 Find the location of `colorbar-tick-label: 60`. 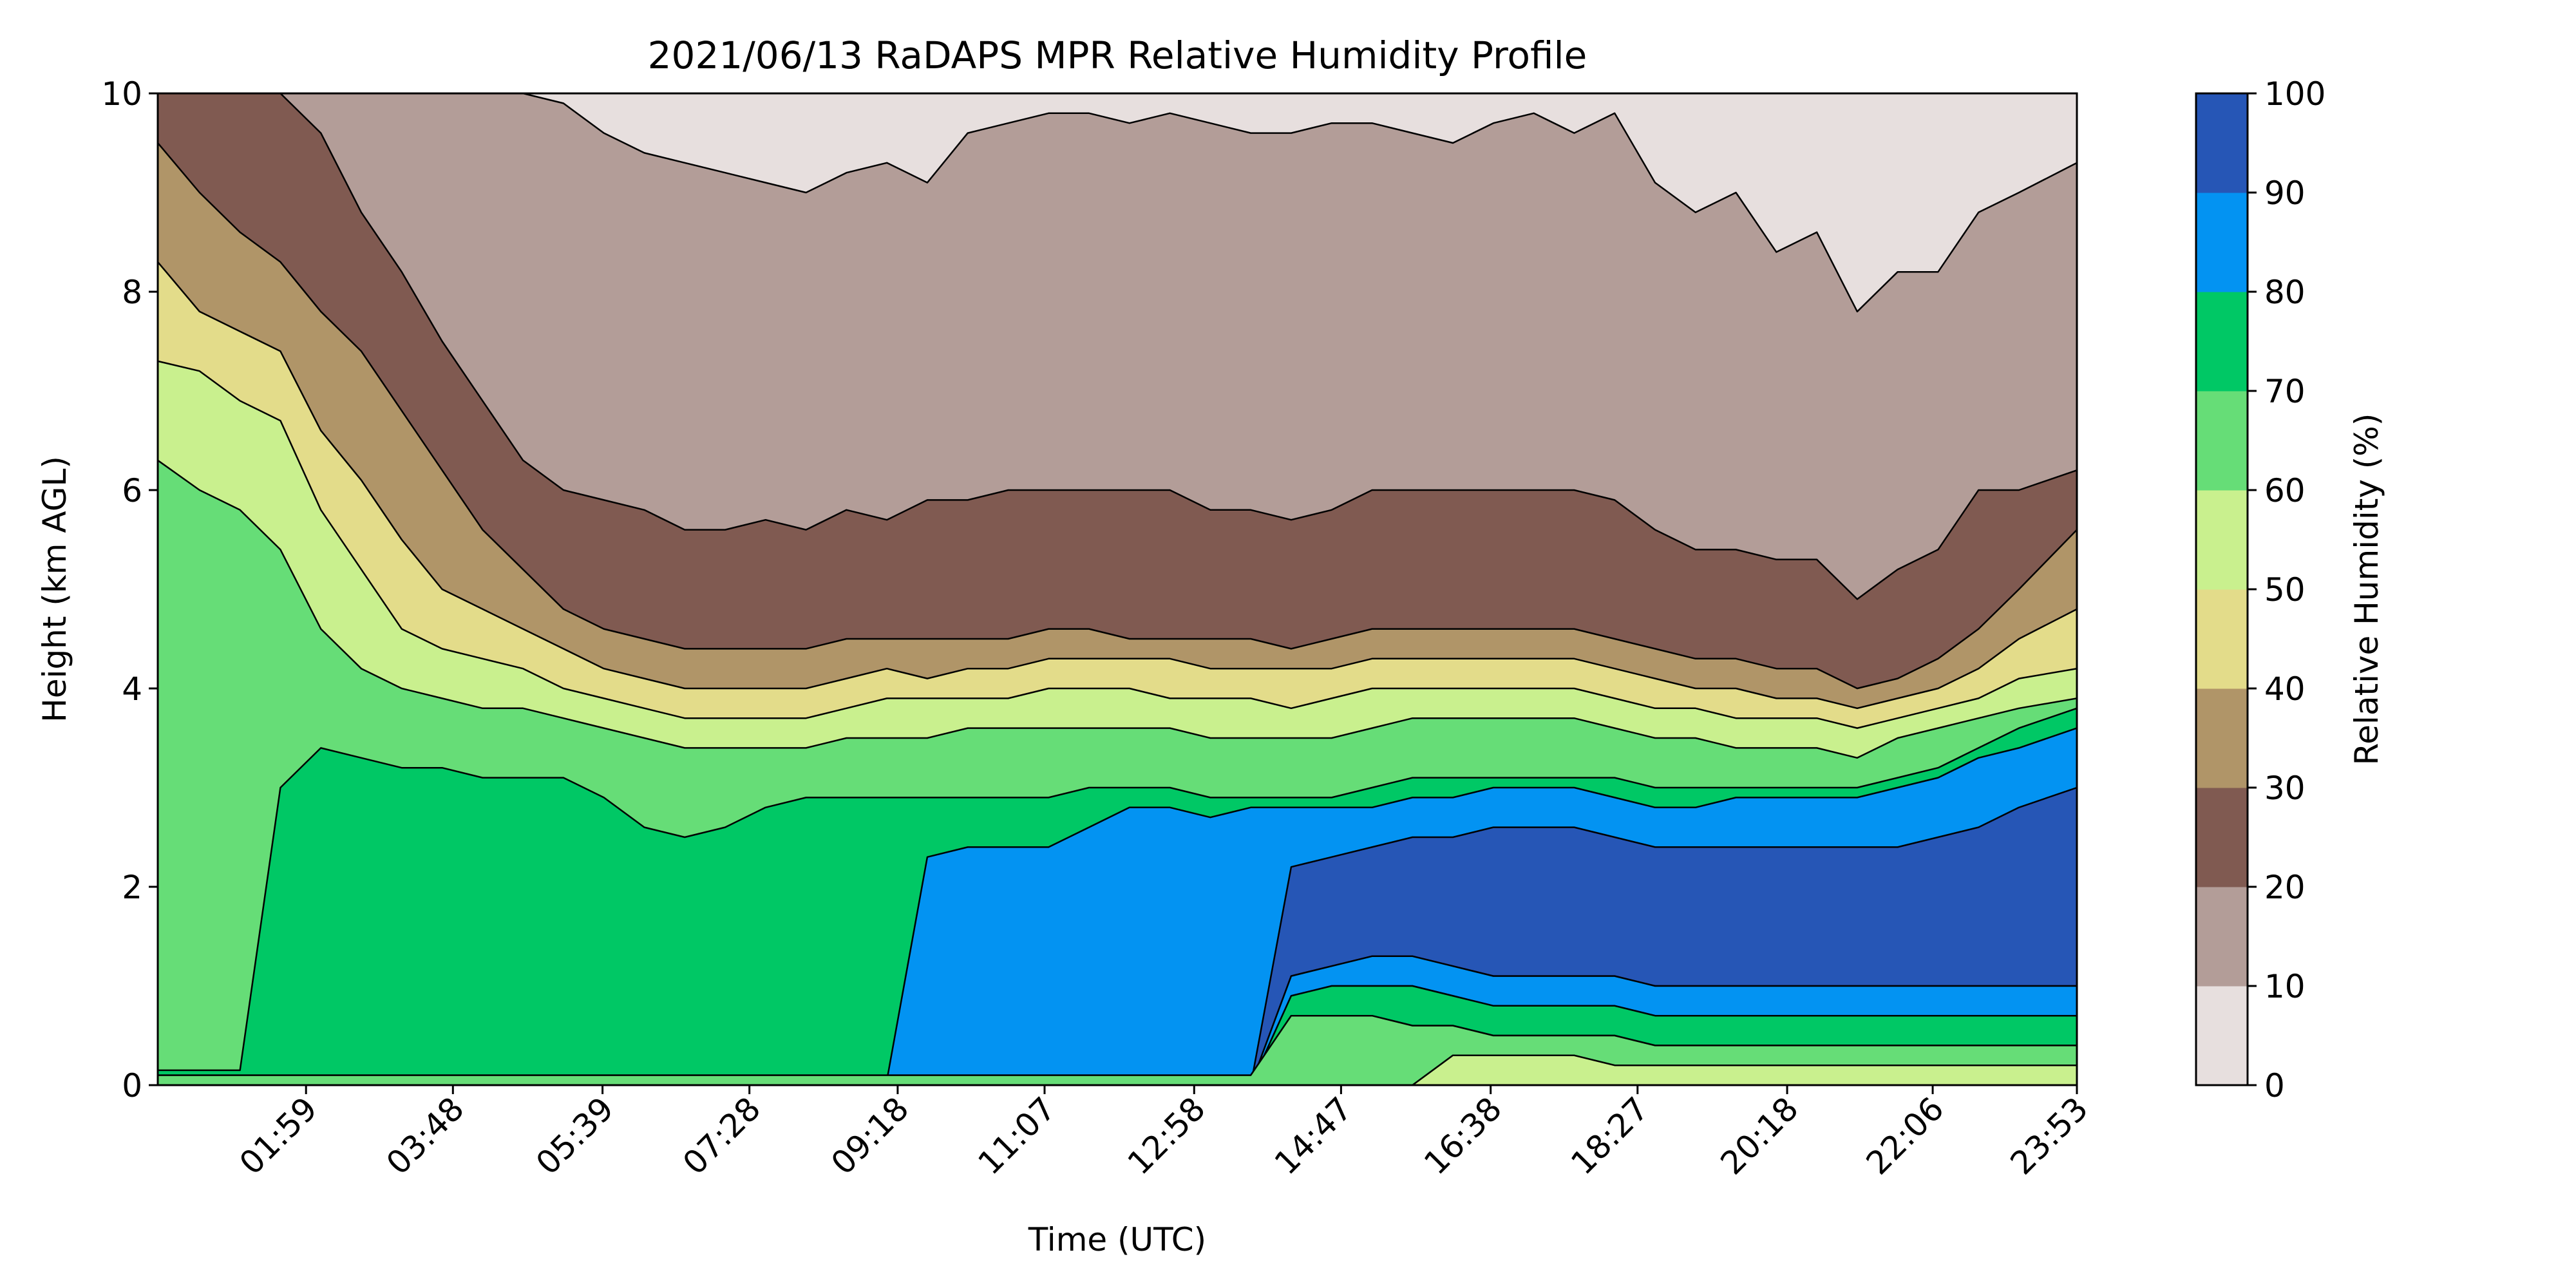

colorbar-tick-label: 60 is located at coordinates (2285, 491).